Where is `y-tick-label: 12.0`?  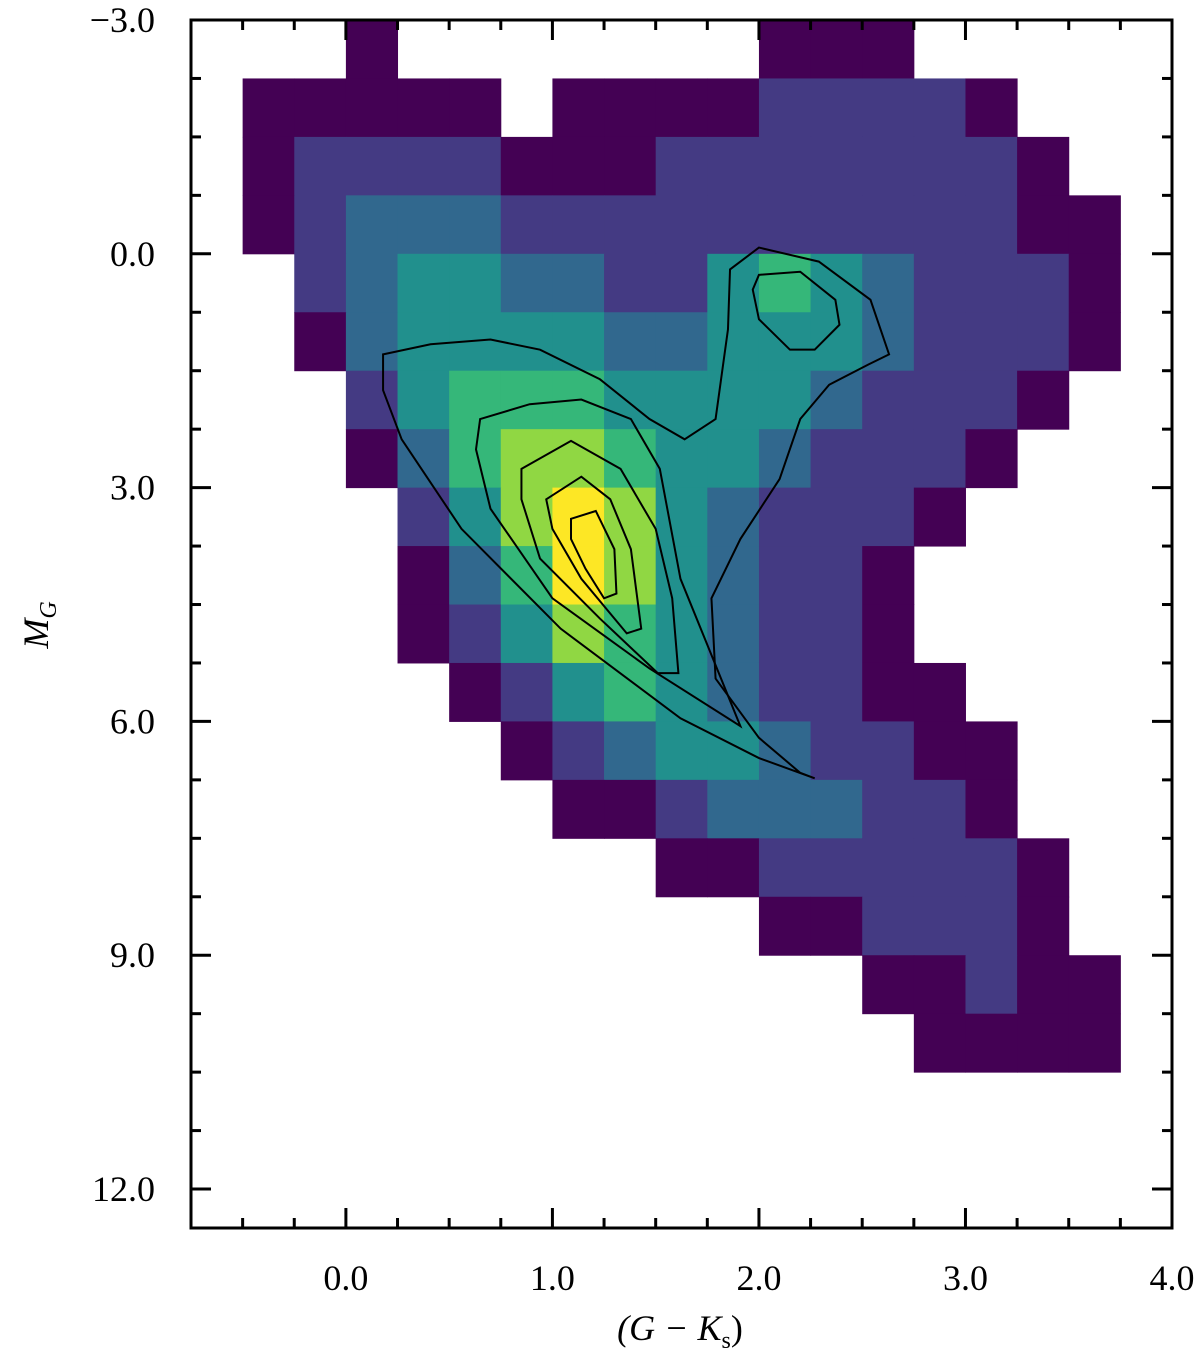 y-tick-label: 12.0 is located at coordinates (123, 1189).